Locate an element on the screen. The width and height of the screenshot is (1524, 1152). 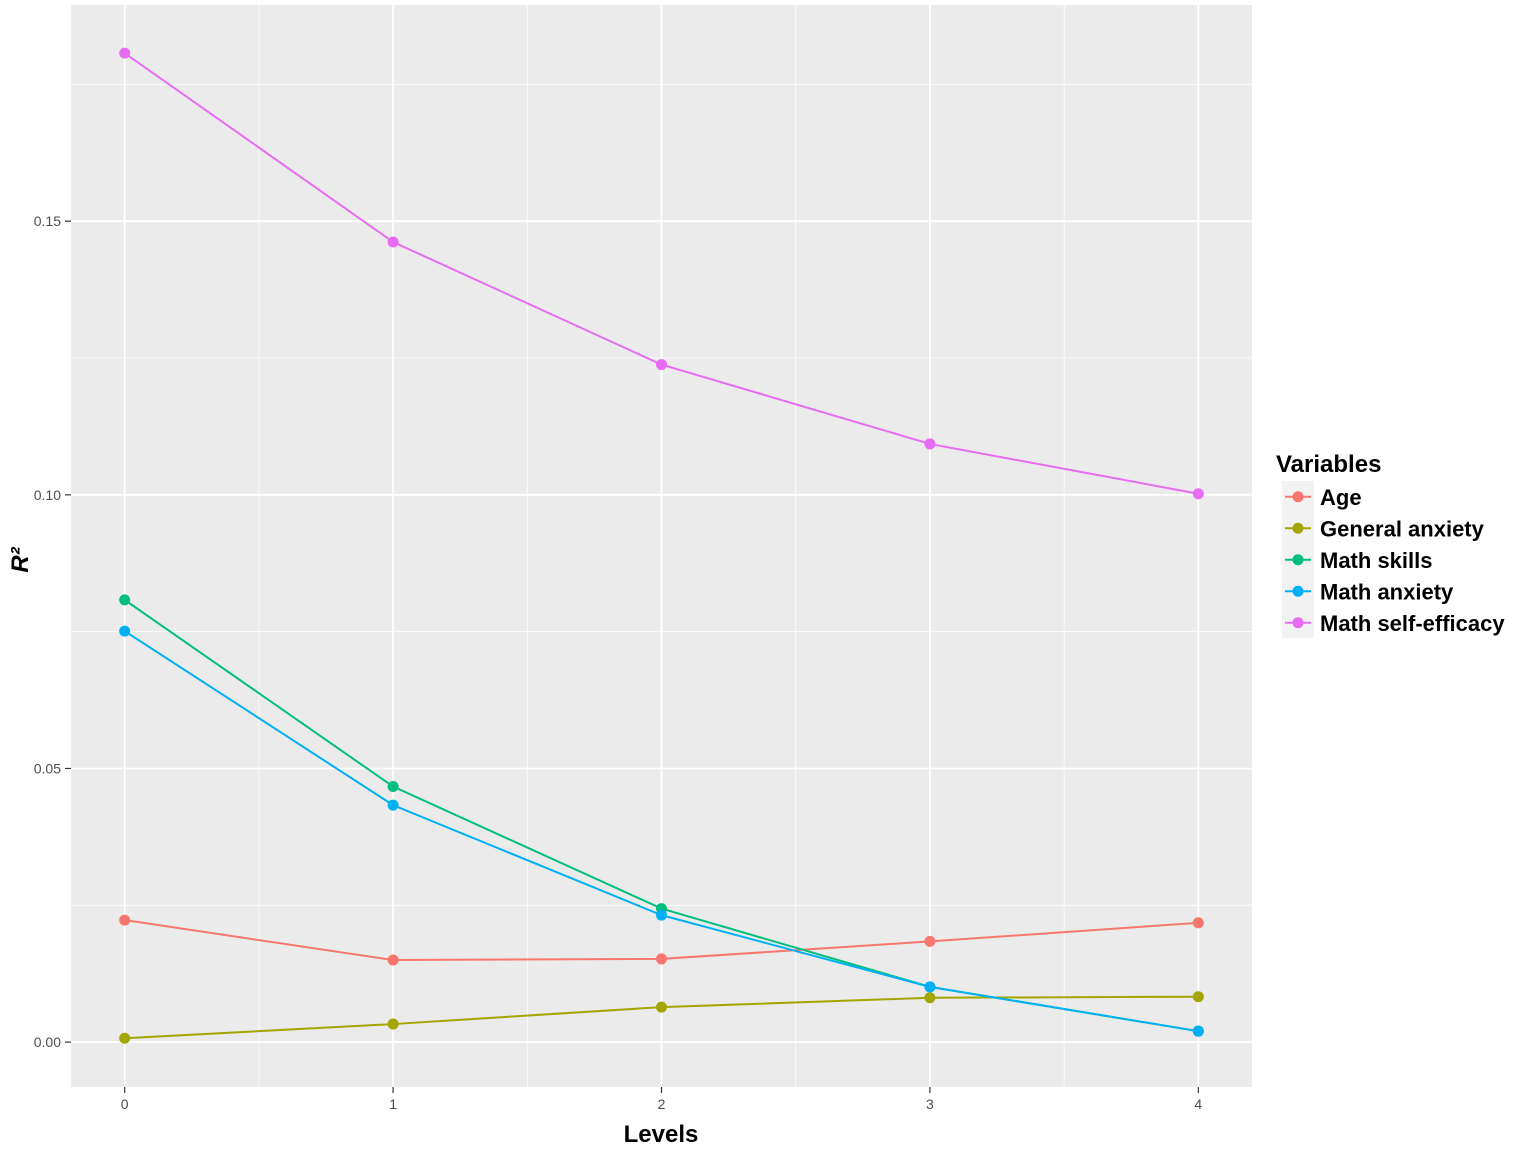
x-axis-title: Levels is located at coordinates (661, 1134).